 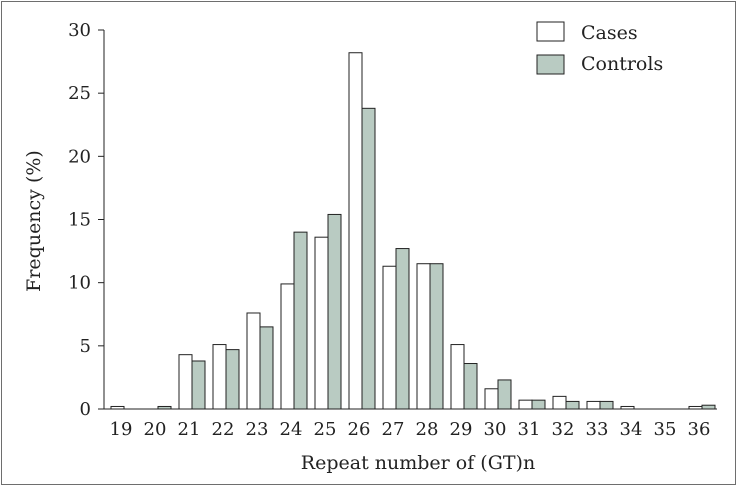 I want to click on x-tick-label: 34, so click(x=631, y=429).